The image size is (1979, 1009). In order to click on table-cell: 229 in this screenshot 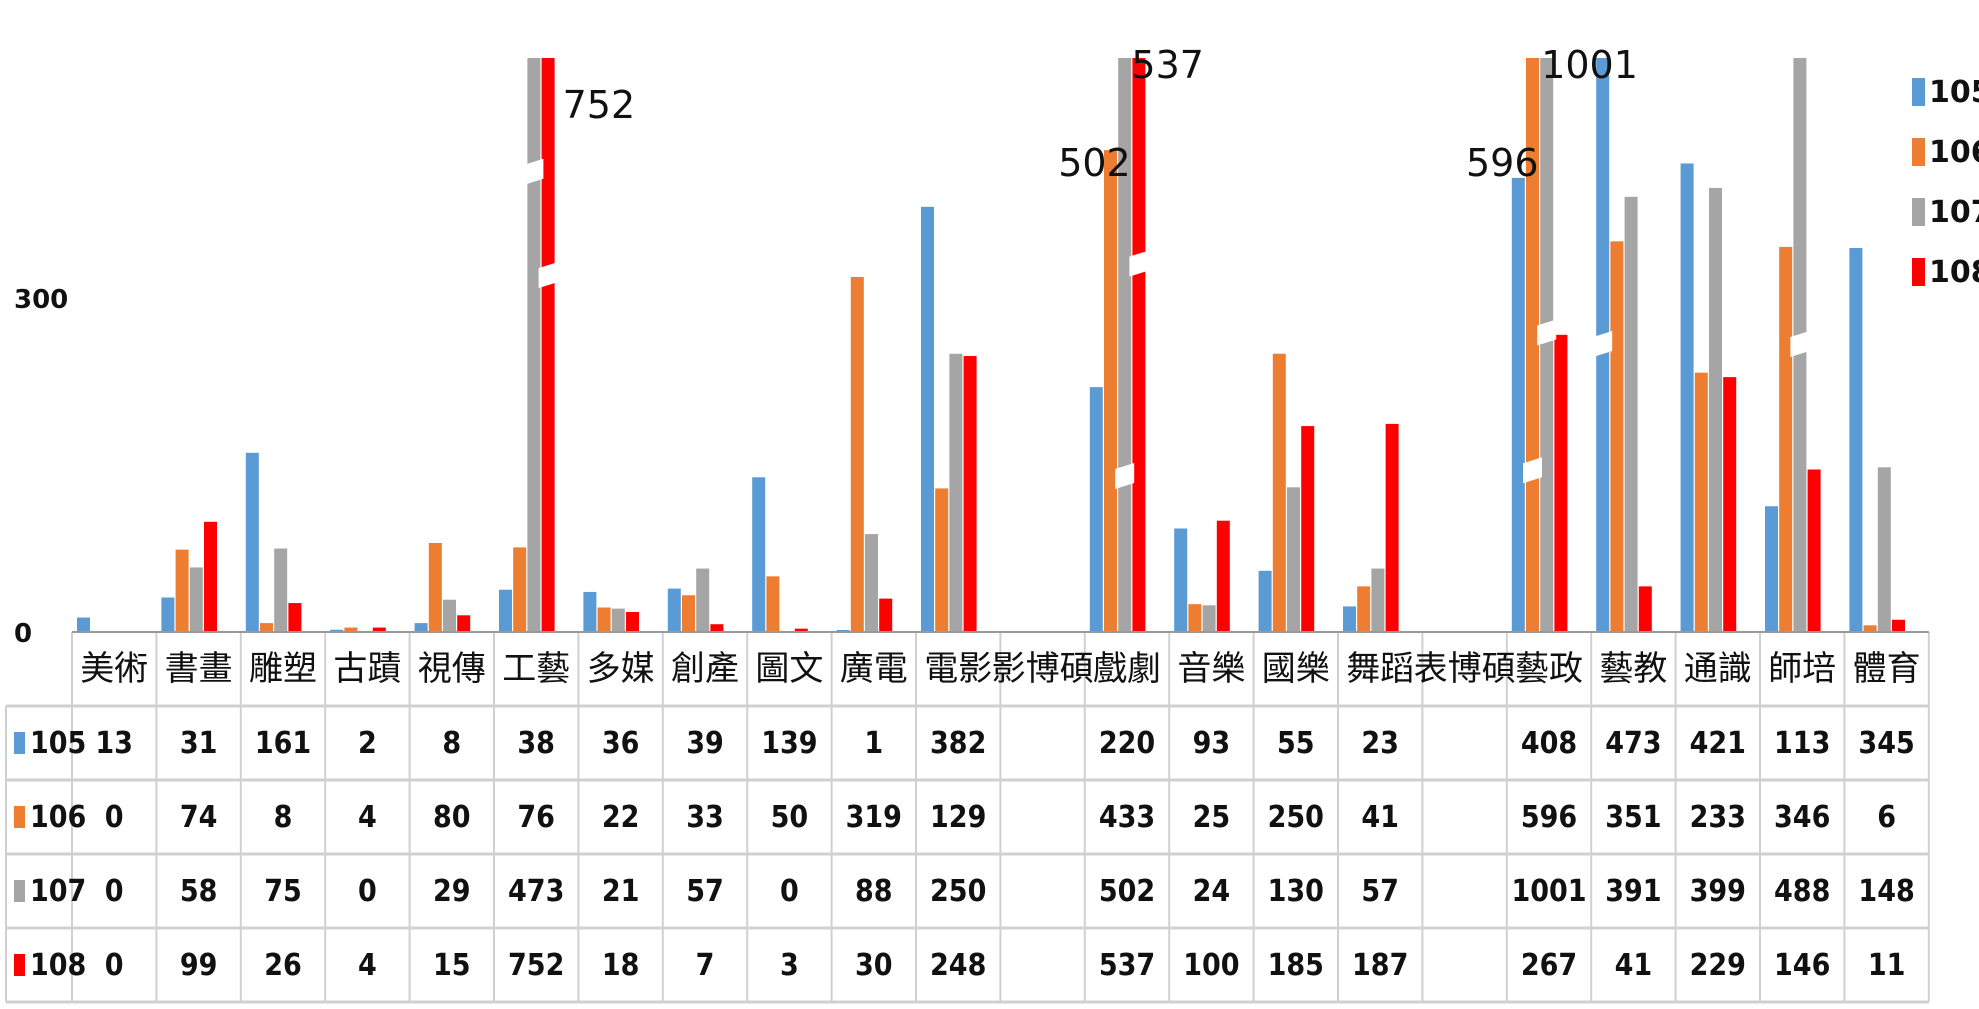, I will do `click(1718, 965)`.